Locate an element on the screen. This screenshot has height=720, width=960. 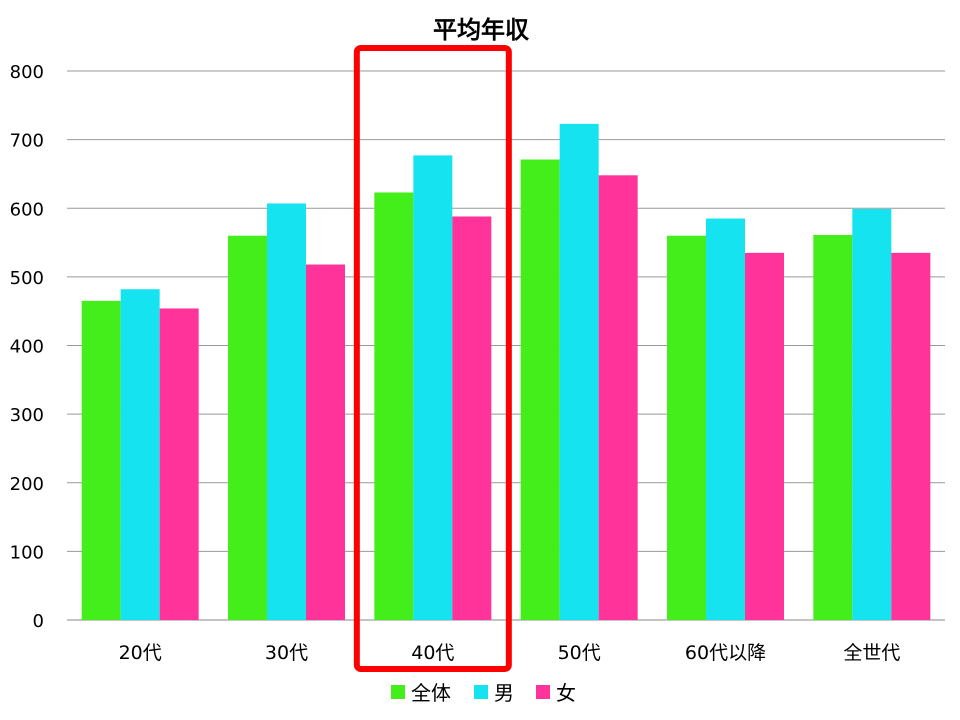
y-tick-label: 300 is located at coordinates (27, 415).